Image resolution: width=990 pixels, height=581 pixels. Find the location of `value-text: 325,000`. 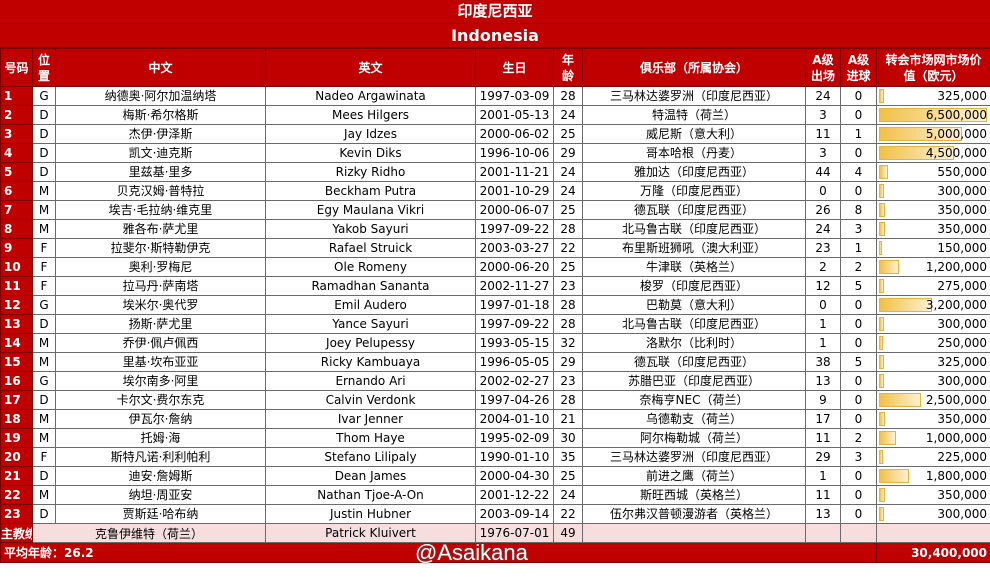

value-text: 325,000 is located at coordinates (962, 96).